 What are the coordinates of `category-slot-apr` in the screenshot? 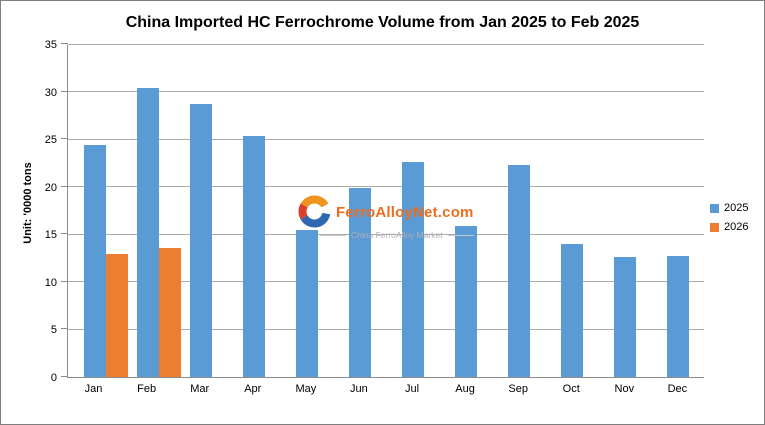 It's located at (253, 211).